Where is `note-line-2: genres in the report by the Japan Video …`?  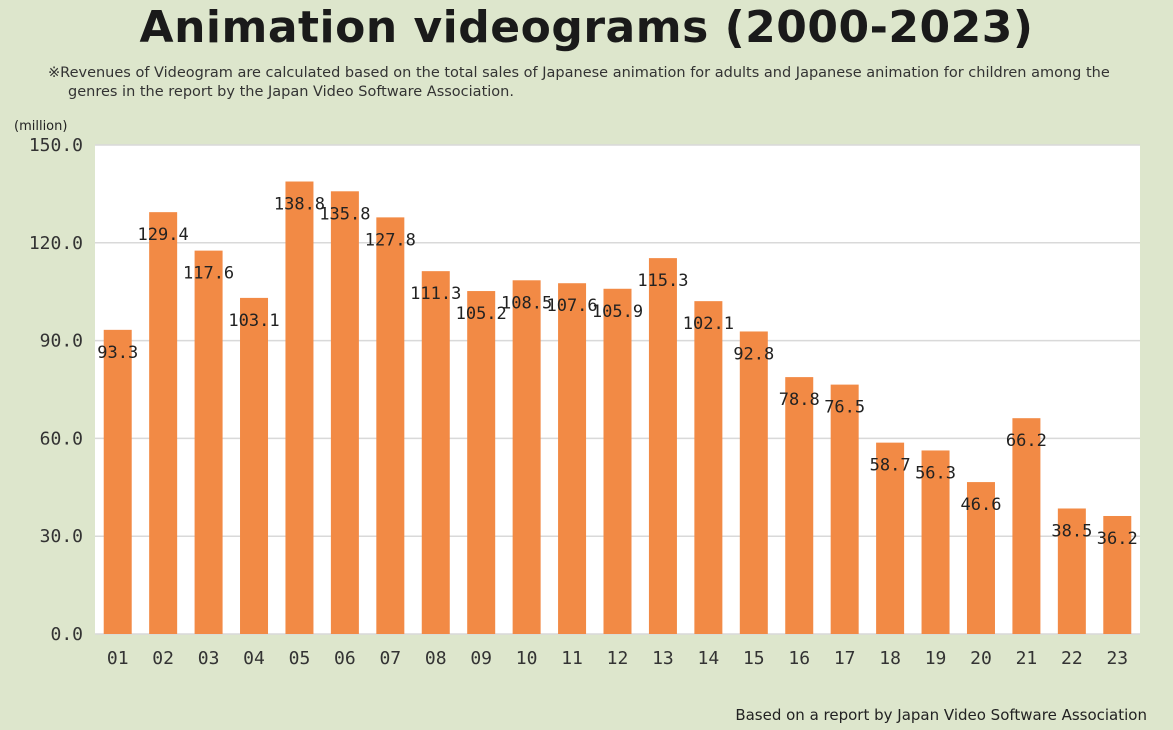
note-line-2: genres in the report by the Japan Video … is located at coordinates (291, 92).